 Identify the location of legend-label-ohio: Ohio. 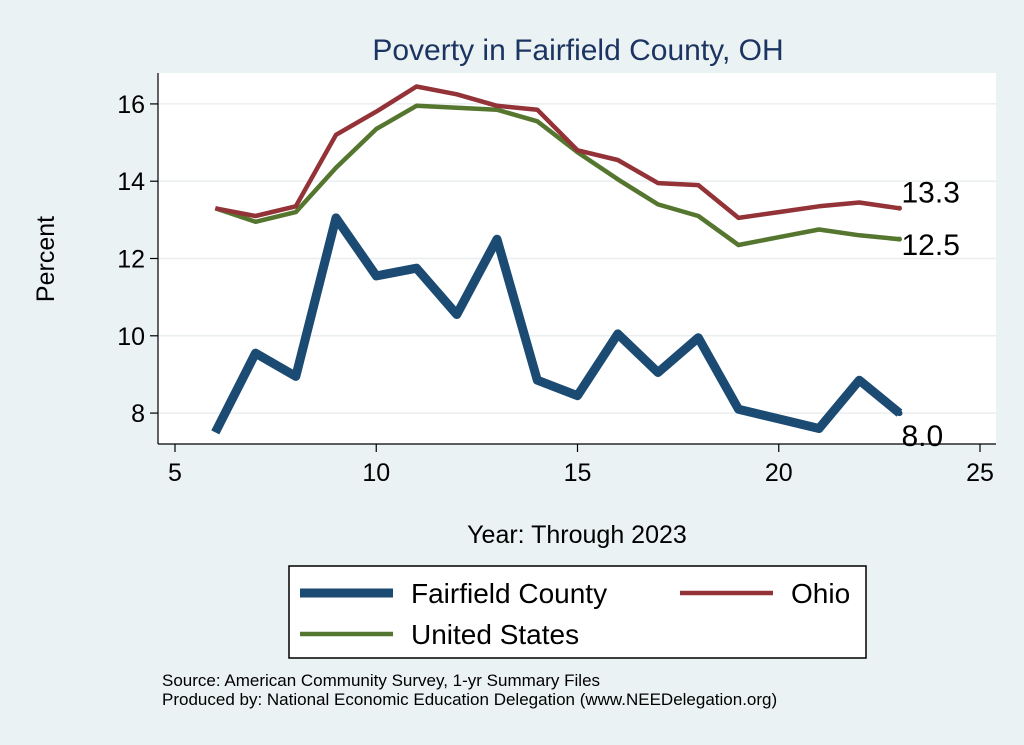
(820, 593).